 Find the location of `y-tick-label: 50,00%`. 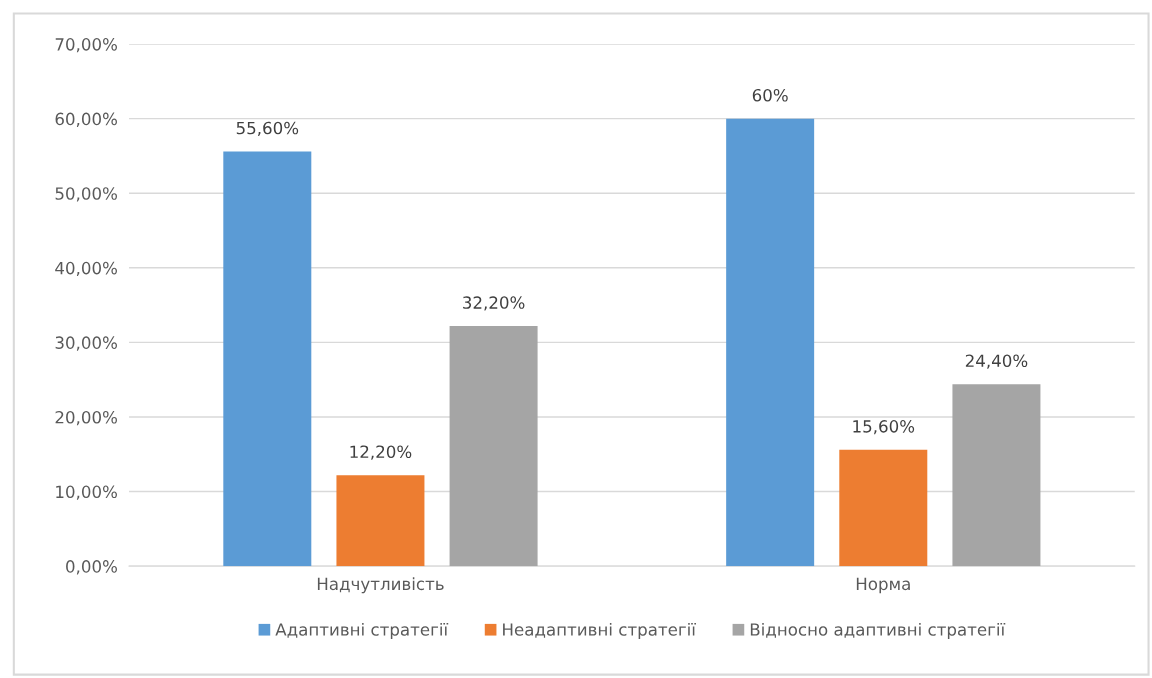

y-tick-label: 50,00% is located at coordinates (86, 194).